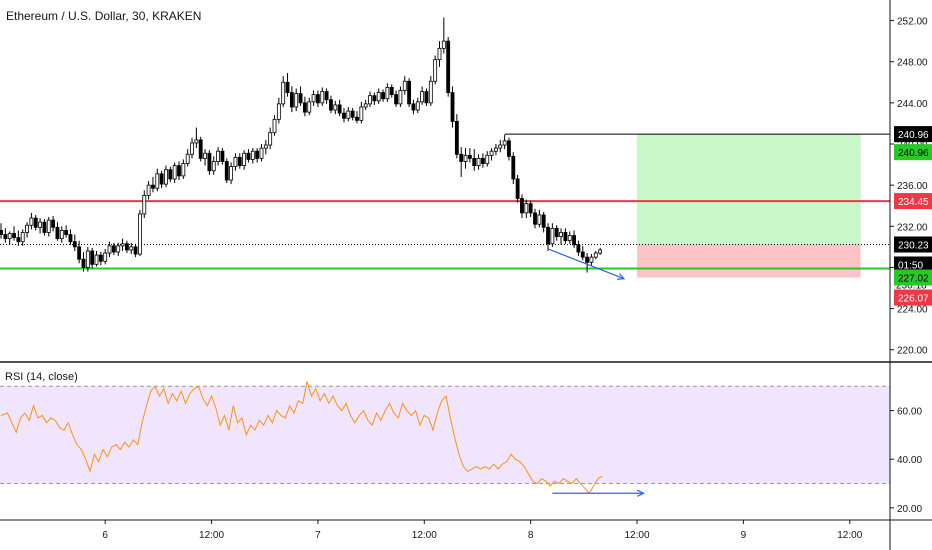  Describe the element at coordinates (104, 16) in the screenshot. I see `chart-title: Ethereum / U.S. Dollar, 30, KRAKEN` at that location.